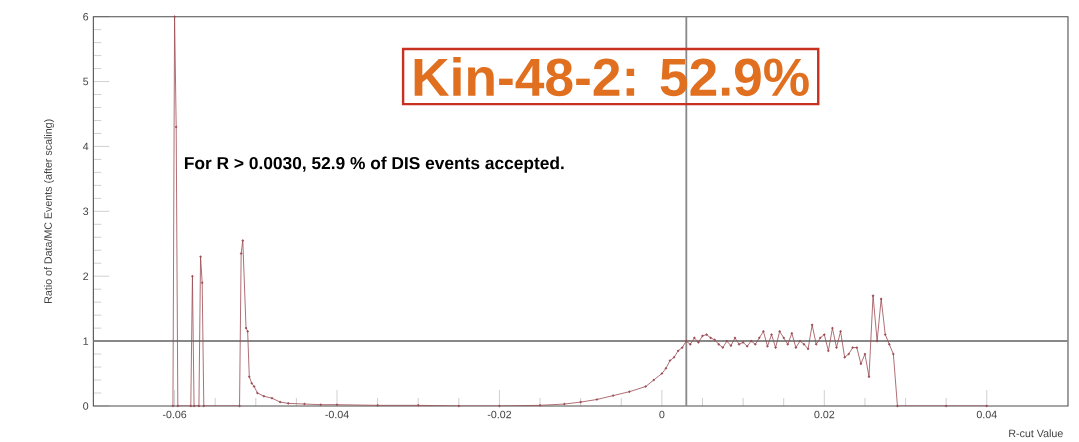 This screenshot has height=442, width=1079. I want to click on annotation: For R > 0.0030, 52.9 % of DIS events accepted., so click(374, 164).